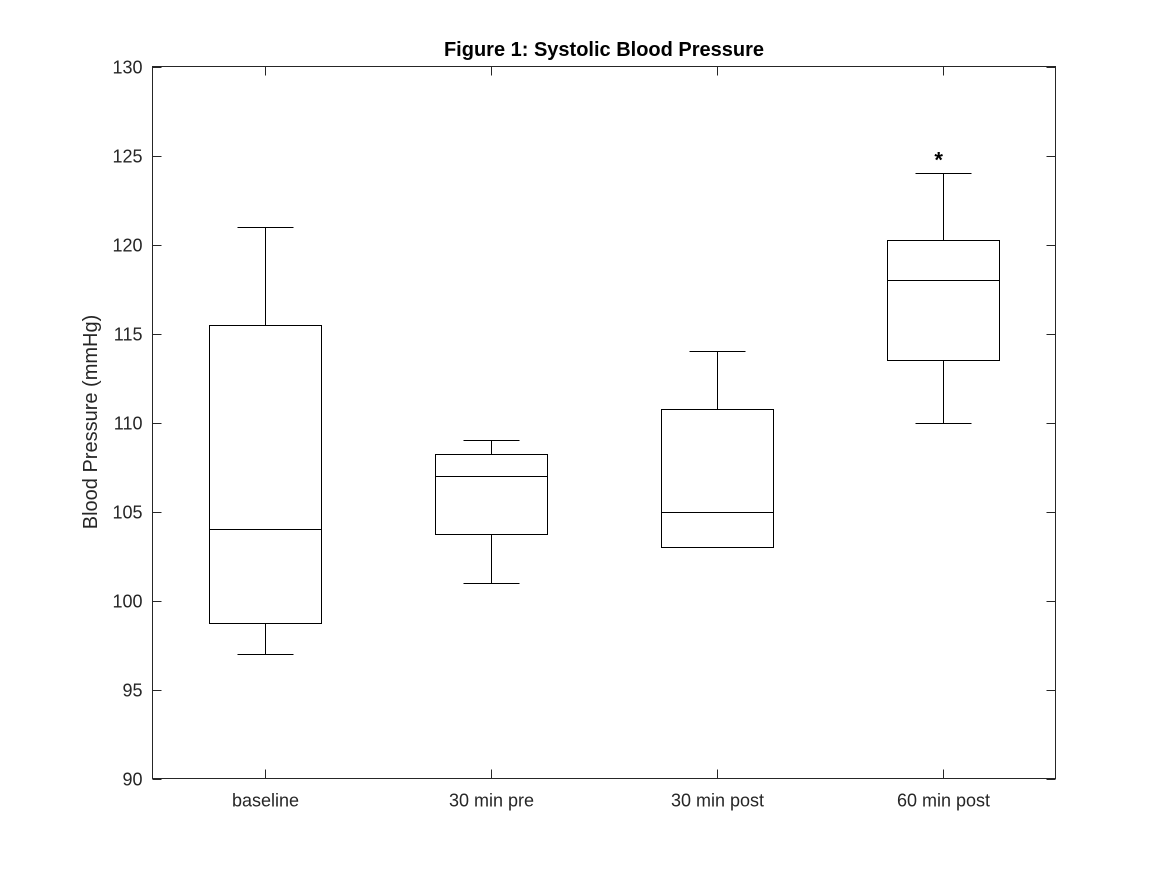  I want to click on significance-marker: *, so click(938, 160).